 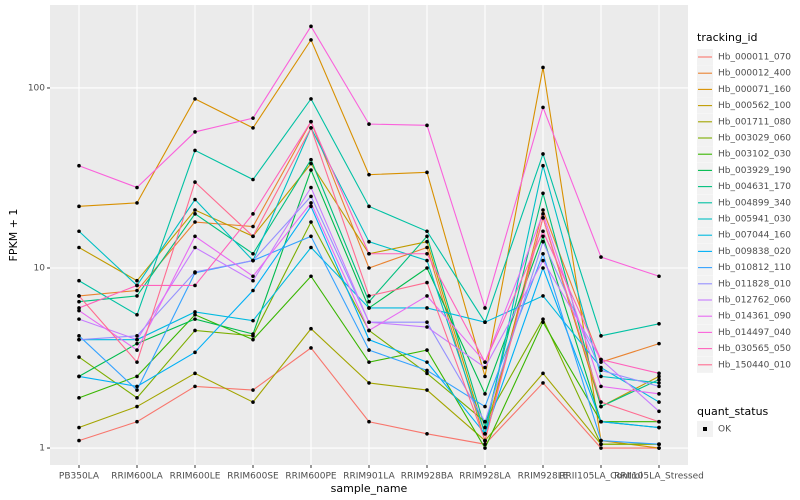 What do you see at coordinates (754, 155) in the screenshot?
I see `legend-label: Hb_003102_030` at bounding box center [754, 155].